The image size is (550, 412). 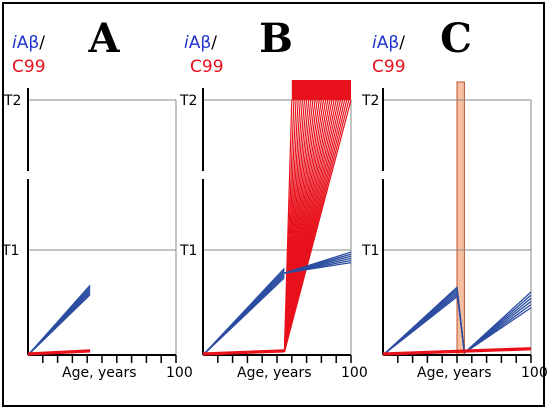 I want to click on blue-trajectory-continued, so click(x=318, y=262).